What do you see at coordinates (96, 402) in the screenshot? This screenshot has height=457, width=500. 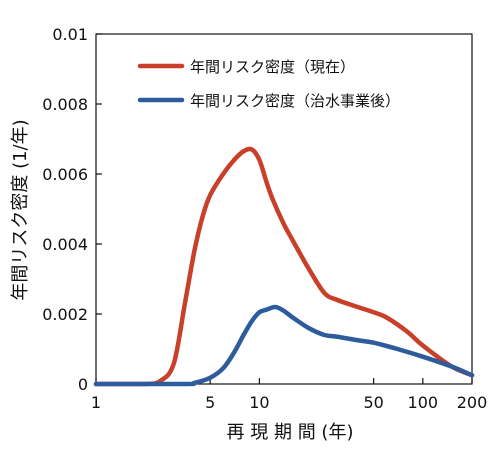 I see `x-tick-label: 1` at bounding box center [96, 402].